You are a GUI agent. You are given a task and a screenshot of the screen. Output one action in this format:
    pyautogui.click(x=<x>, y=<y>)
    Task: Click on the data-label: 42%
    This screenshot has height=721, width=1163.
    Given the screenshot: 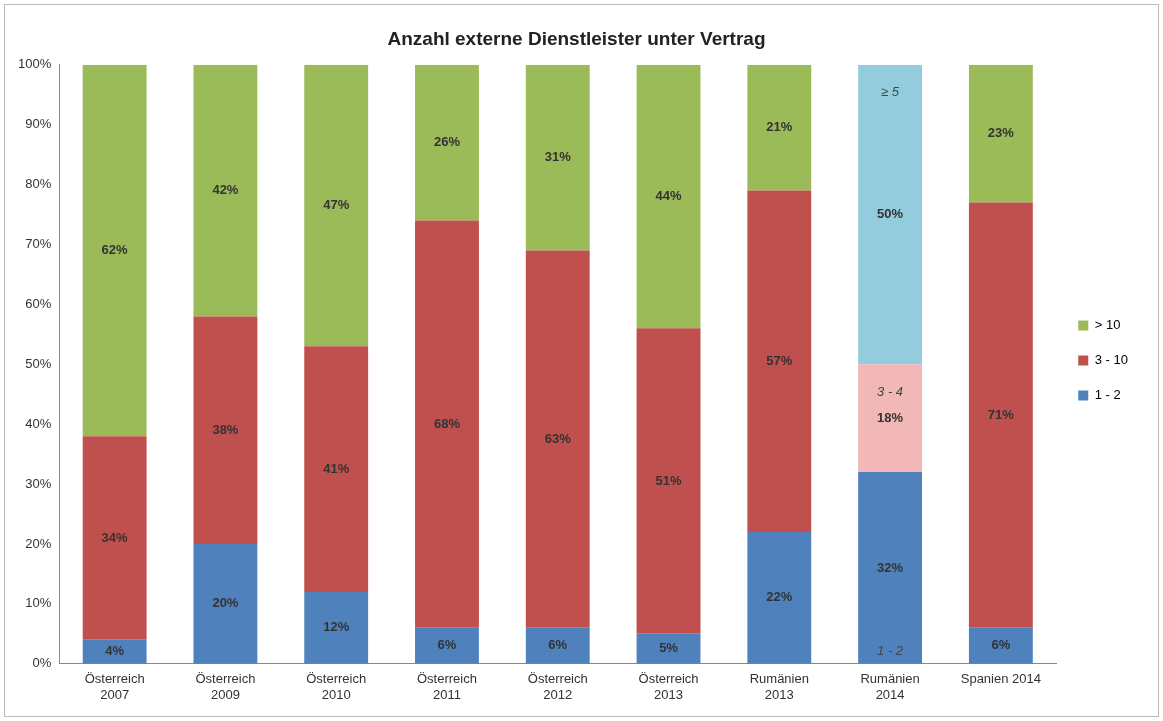 What is the action you would take?
    pyautogui.click(x=225, y=190)
    